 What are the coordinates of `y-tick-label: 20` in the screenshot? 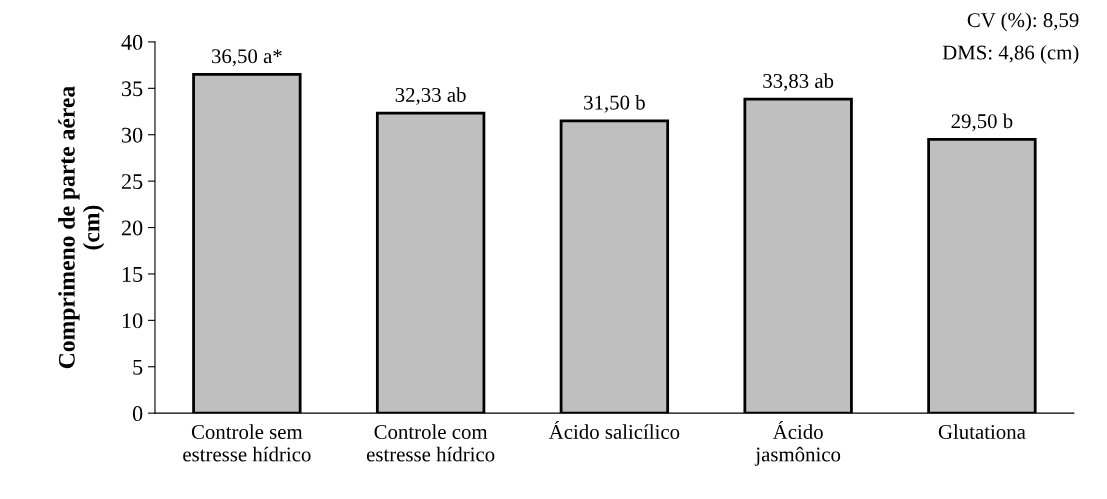 It's located at (132, 228).